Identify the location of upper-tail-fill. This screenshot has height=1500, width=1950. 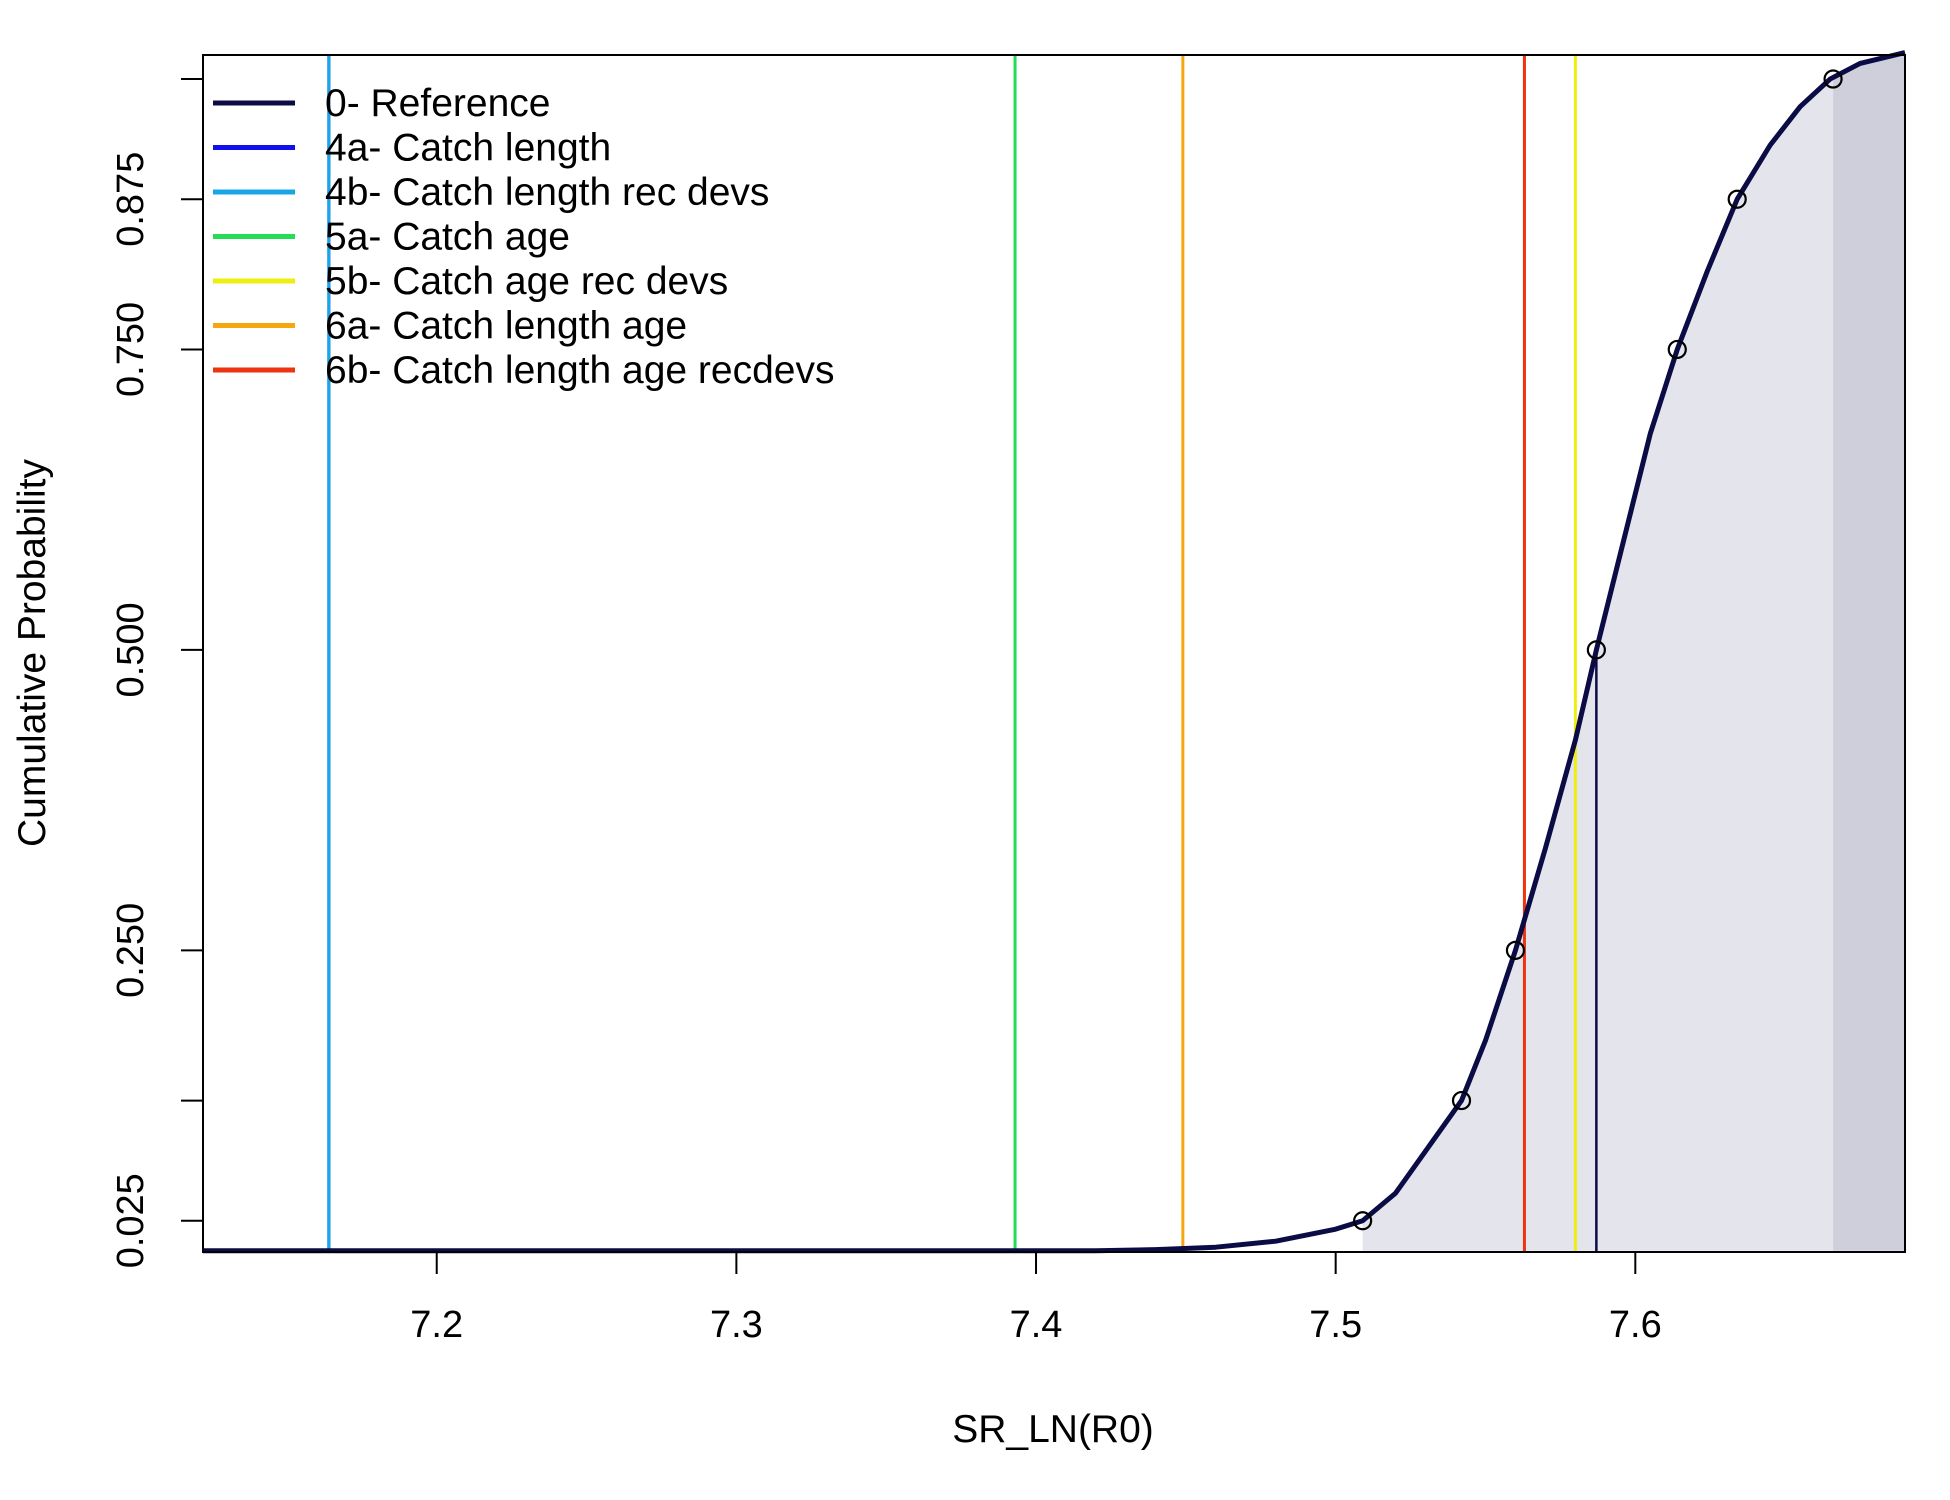
(1869, 651).